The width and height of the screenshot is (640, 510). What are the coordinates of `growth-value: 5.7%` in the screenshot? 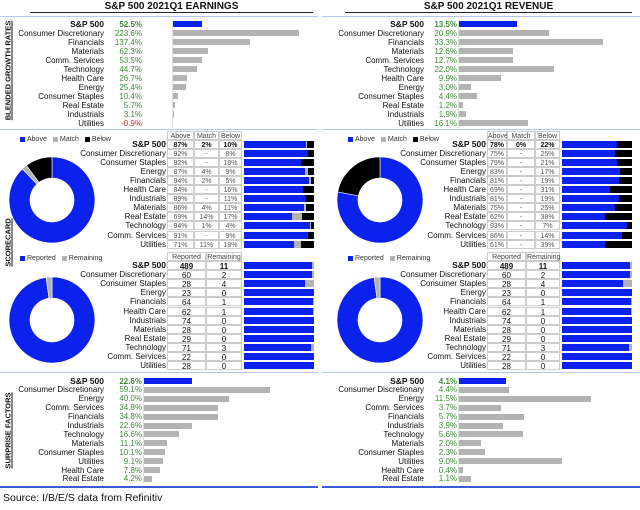 It's located at (132, 105).